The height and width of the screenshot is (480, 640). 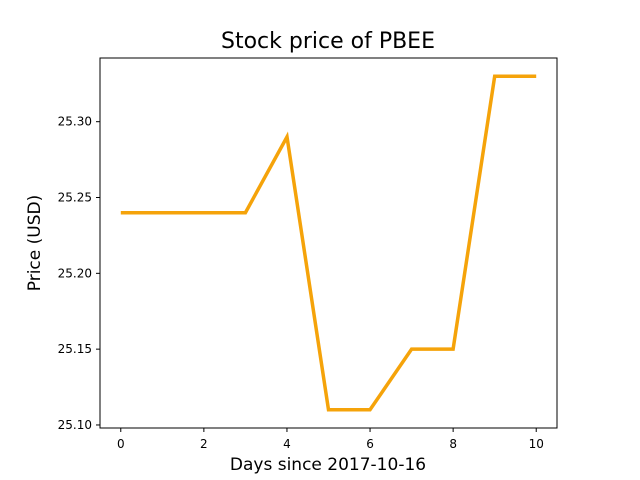 I want to click on x-tick-label: 4, so click(x=287, y=444).